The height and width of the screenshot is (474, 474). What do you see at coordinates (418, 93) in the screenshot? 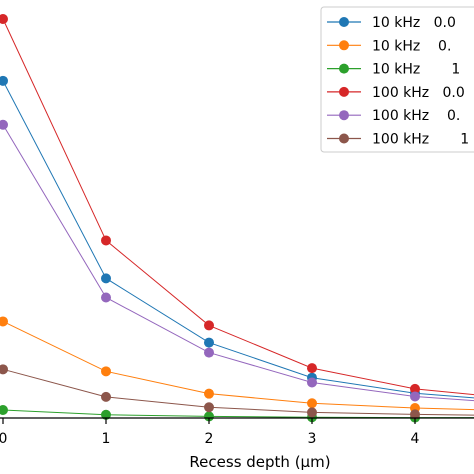
I see `legend-label-3: 100 kHz 0.0` at bounding box center [418, 93].